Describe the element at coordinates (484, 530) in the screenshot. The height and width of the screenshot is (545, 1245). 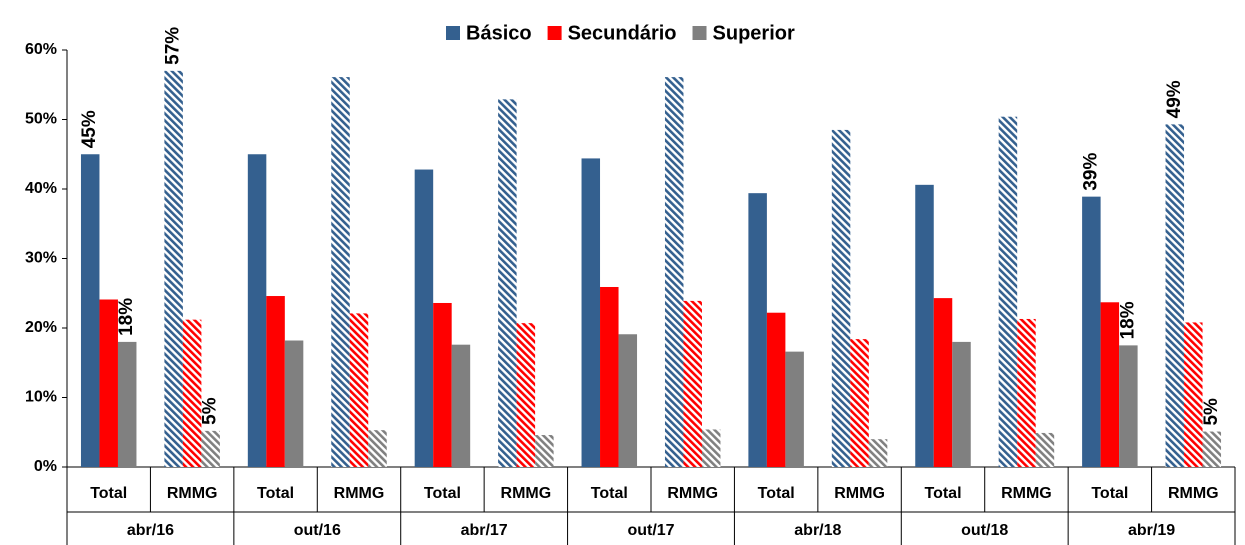
I see `group-label: abr/17` at that location.